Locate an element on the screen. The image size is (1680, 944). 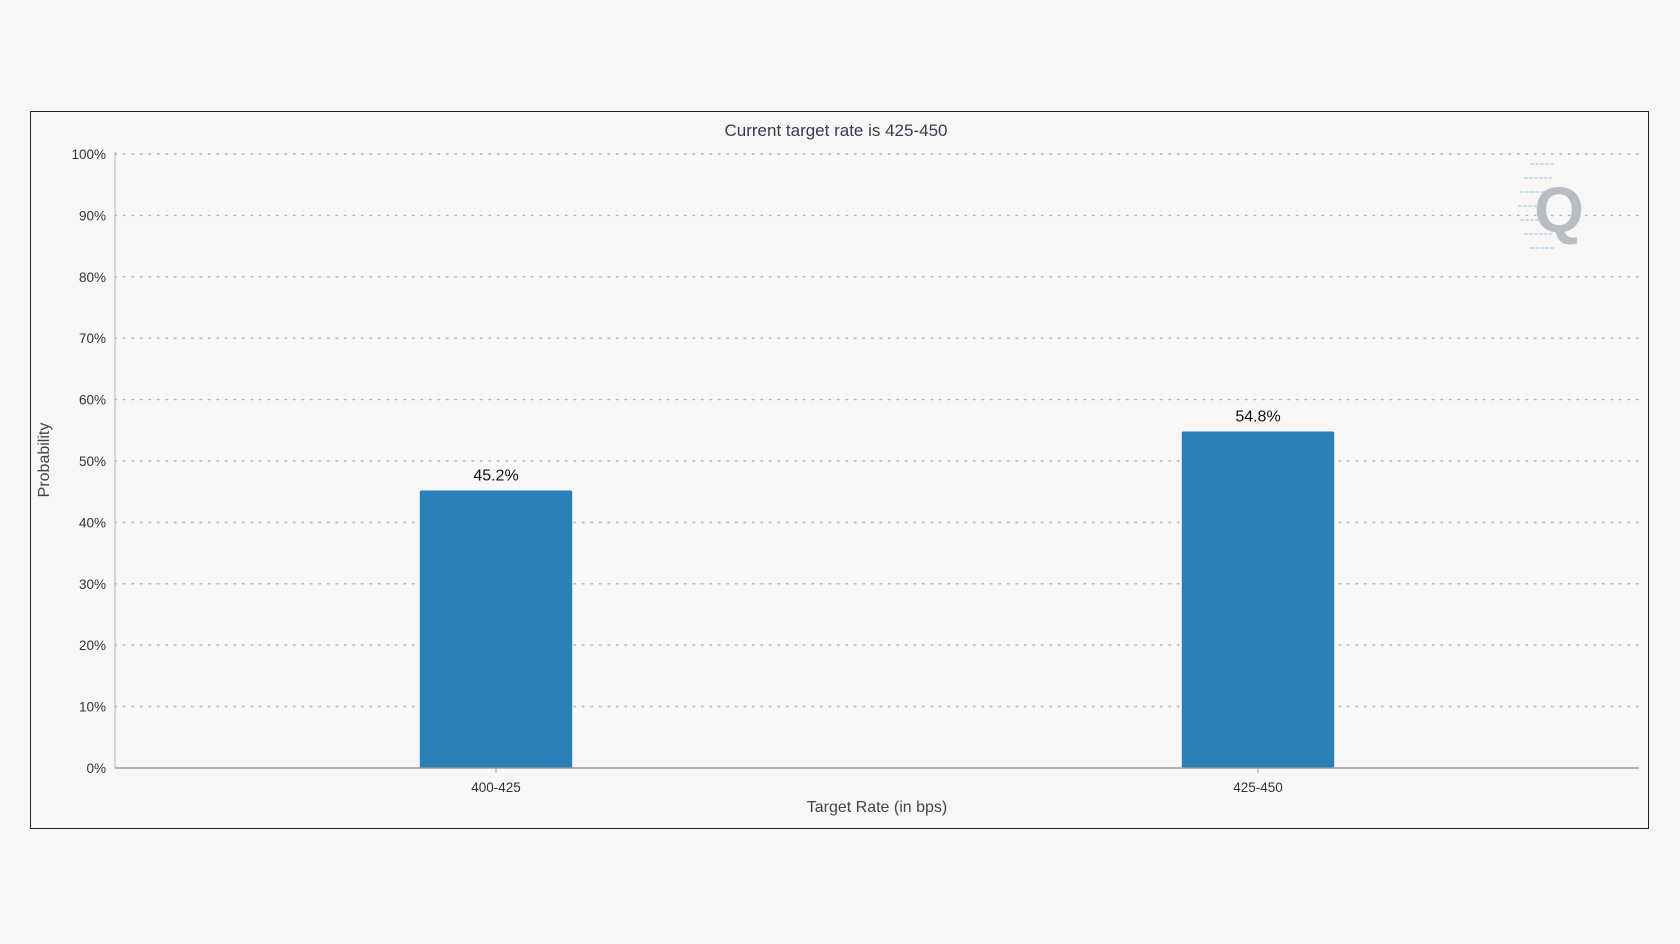
y-tick-label: 40% is located at coordinates (92, 522).